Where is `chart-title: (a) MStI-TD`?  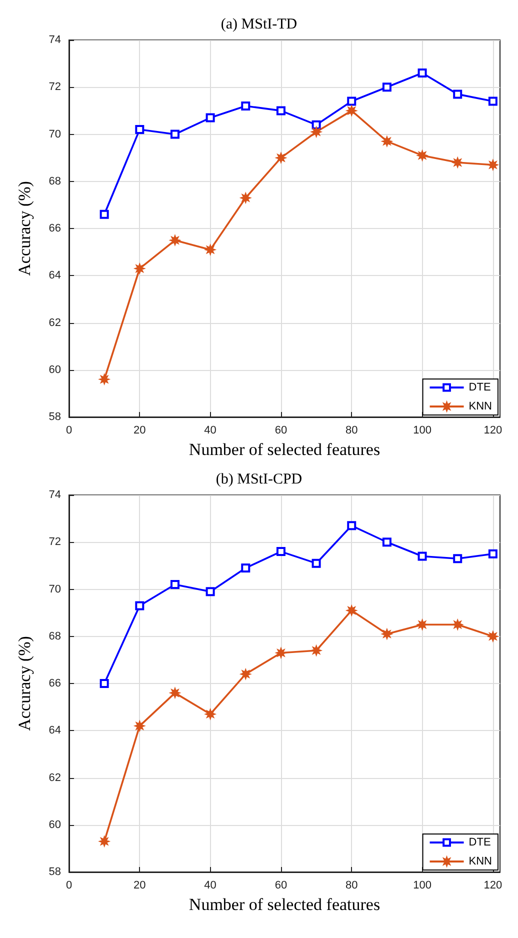 chart-title: (a) MStI-TD is located at coordinates (259, 24).